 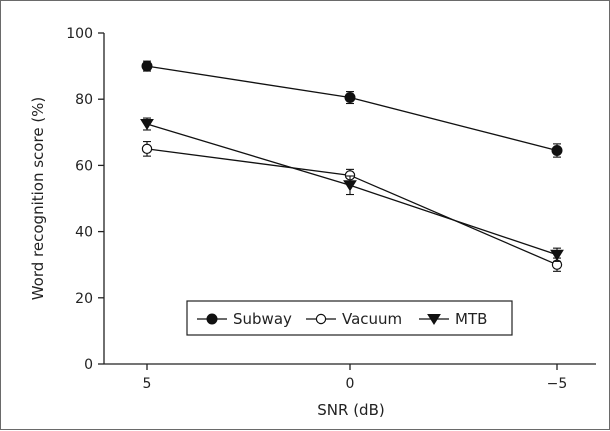 I want to click on y-tick-label: 0, so click(x=88, y=365).